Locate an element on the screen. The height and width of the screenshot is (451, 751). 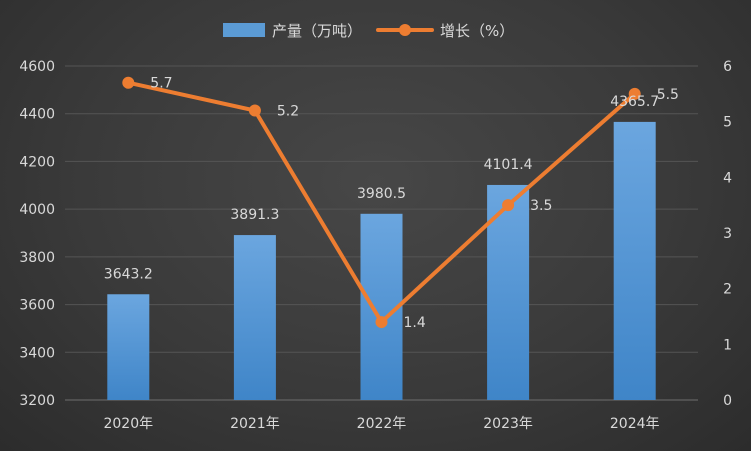
bar-value-label: 3980.5 is located at coordinates (381, 194).